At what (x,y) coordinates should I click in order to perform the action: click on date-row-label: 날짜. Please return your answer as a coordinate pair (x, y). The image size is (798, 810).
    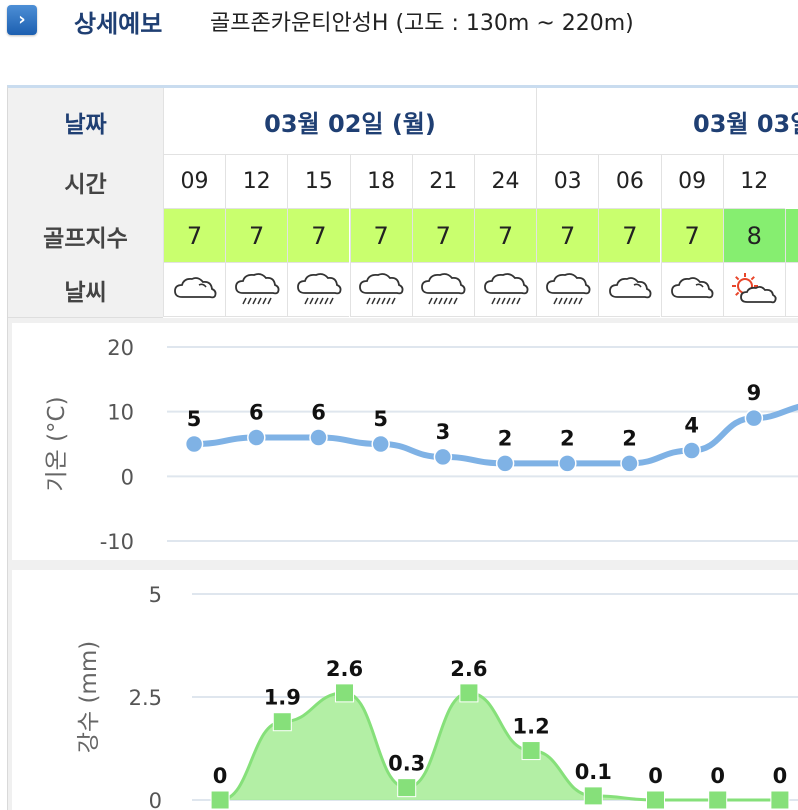
    Looking at the image, I should click on (85, 122).